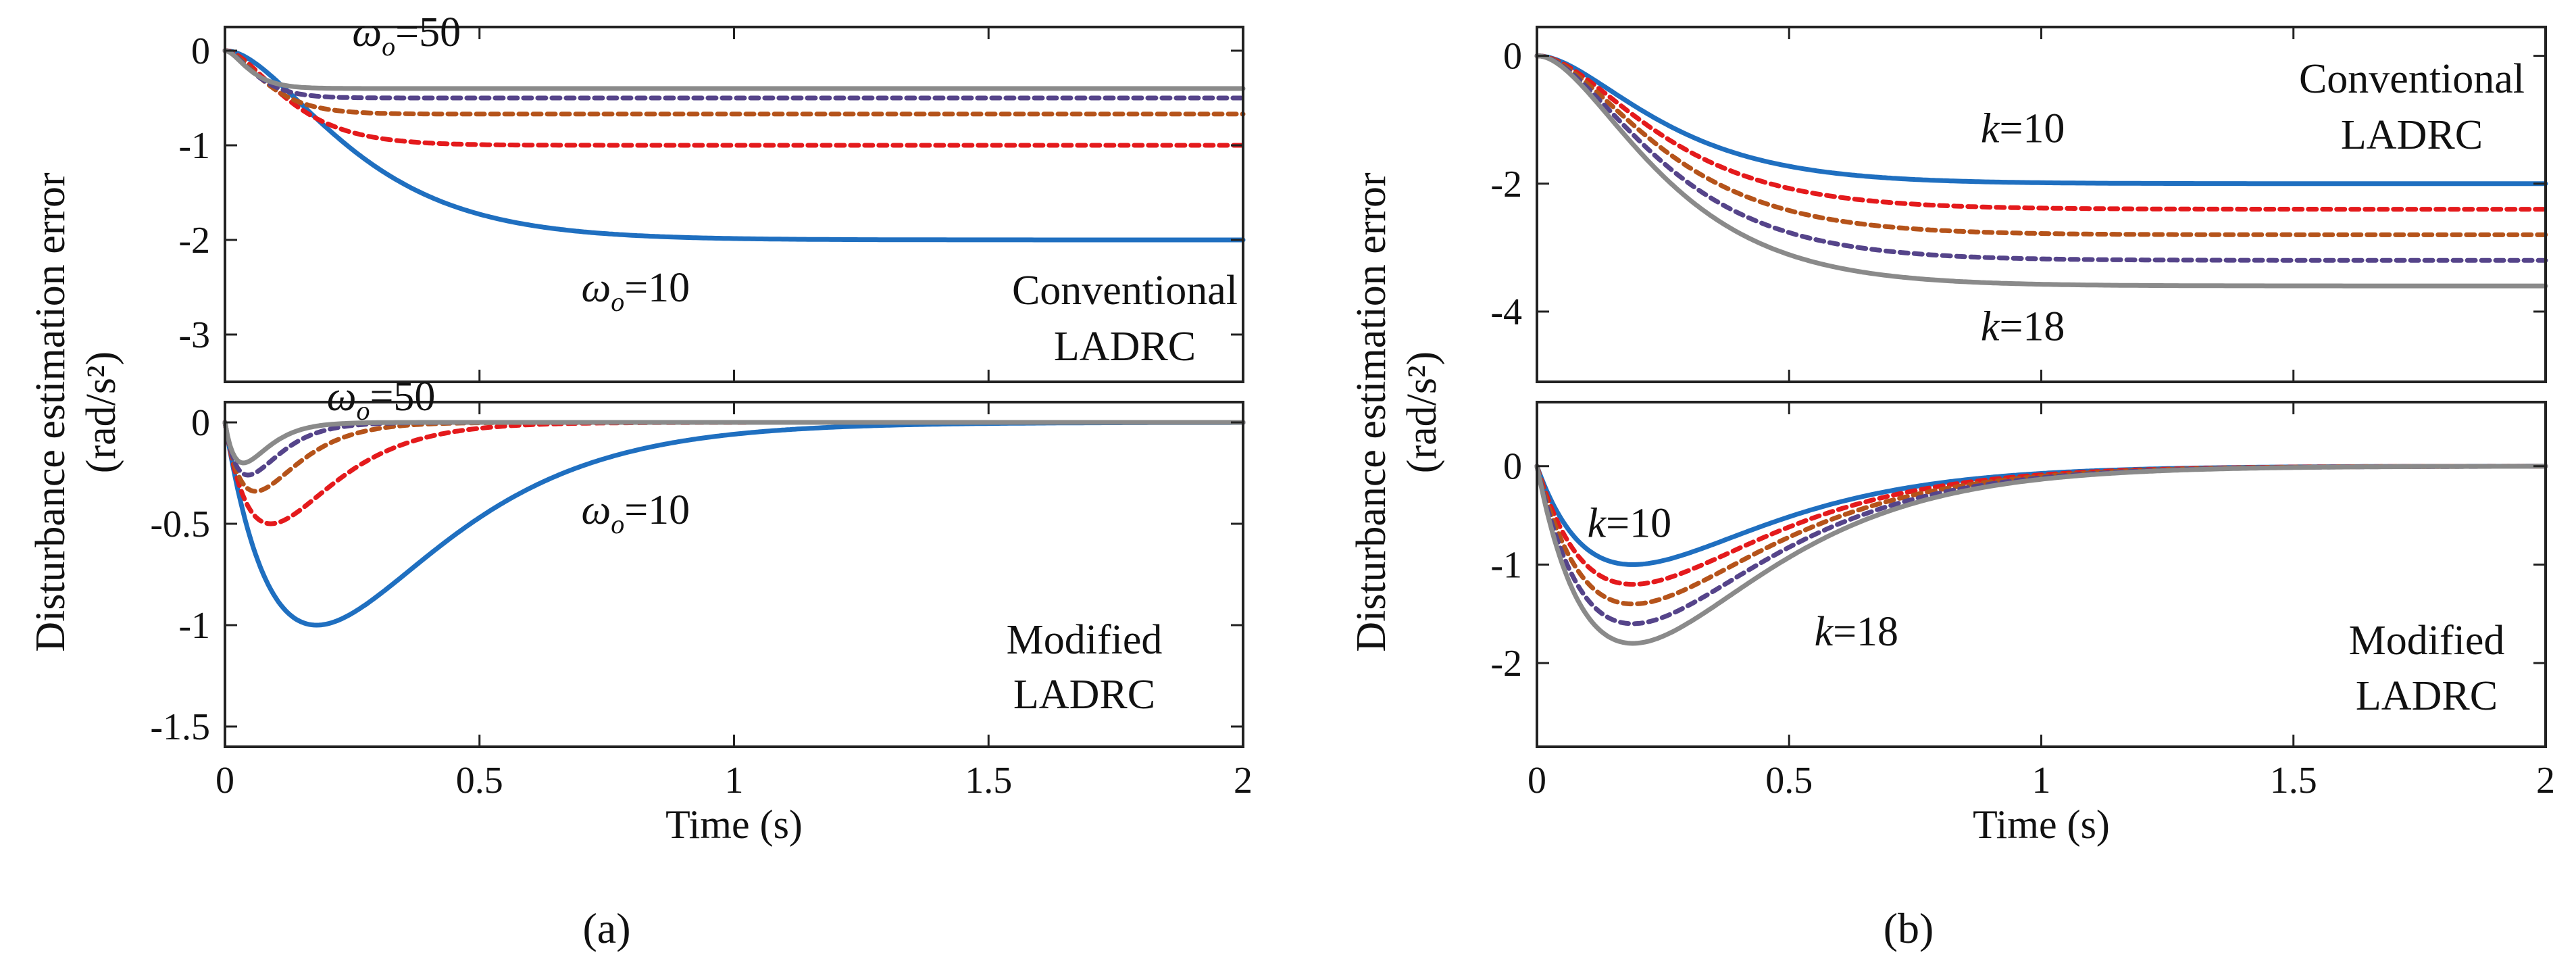 The width and height of the screenshot is (2576, 959). I want to click on note-a-bottom-0: Modified, so click(1085, 640).